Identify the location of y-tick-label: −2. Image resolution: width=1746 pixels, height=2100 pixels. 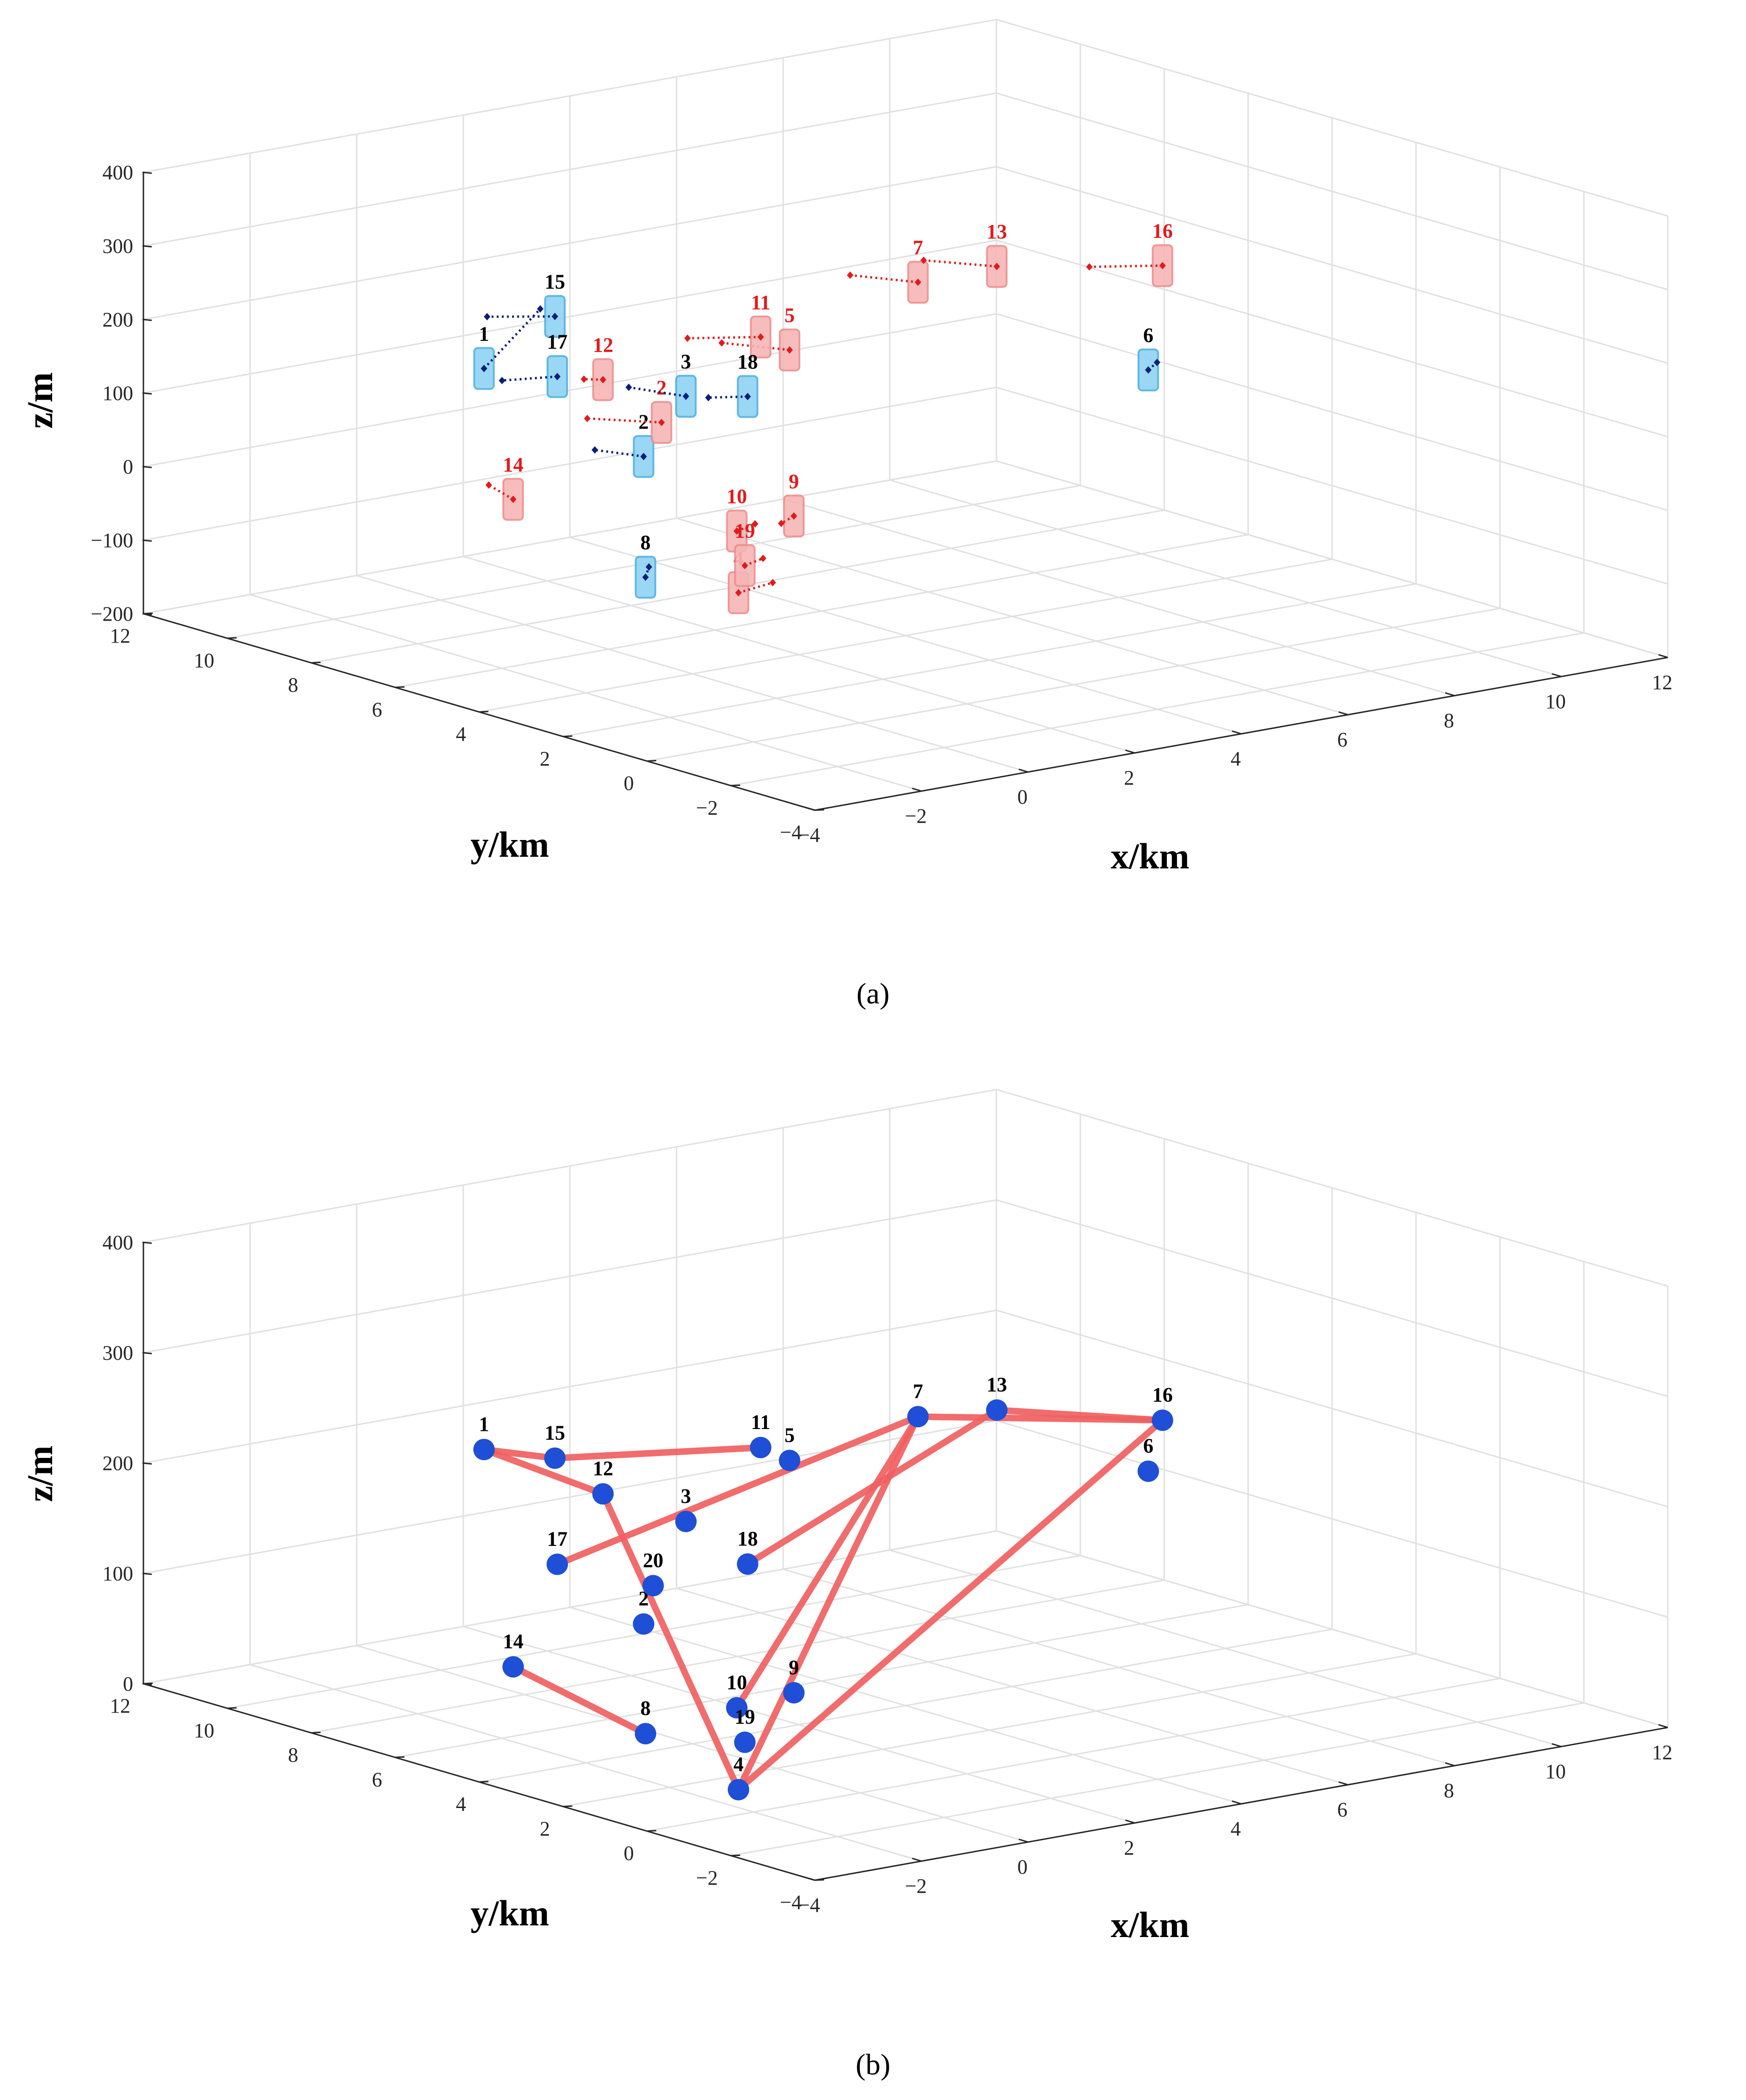
(707, 807).